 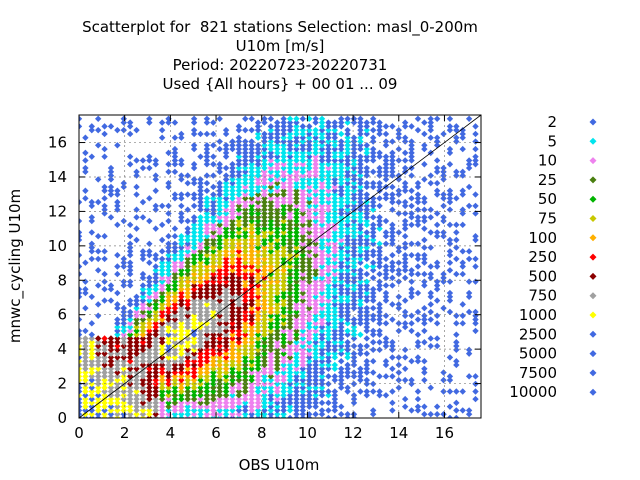 I want to click on y-tick-label: 16, so click(x=57, y=143).